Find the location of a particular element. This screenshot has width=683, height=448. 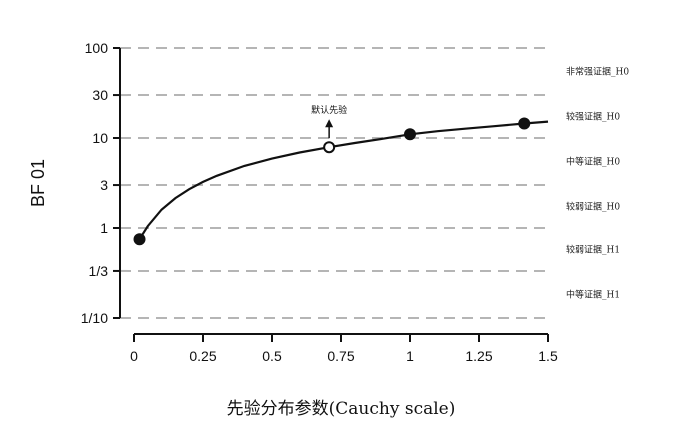

x-tick-label: 1.5 is located at coordinates (548, 356).